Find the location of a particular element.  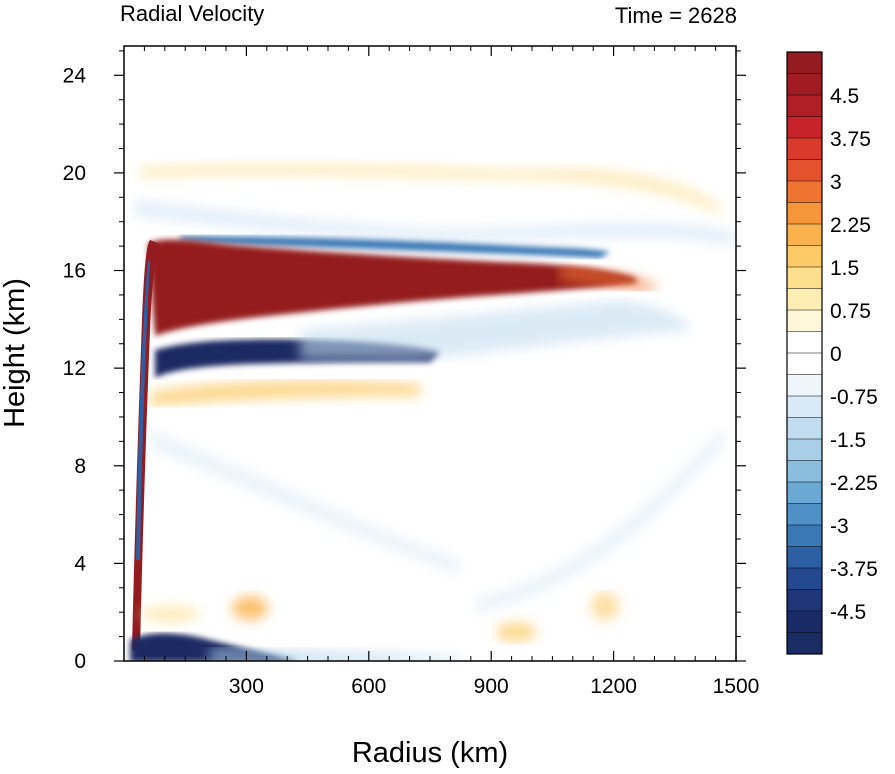

lowlevel-patches is located at coordinates (379, 617).